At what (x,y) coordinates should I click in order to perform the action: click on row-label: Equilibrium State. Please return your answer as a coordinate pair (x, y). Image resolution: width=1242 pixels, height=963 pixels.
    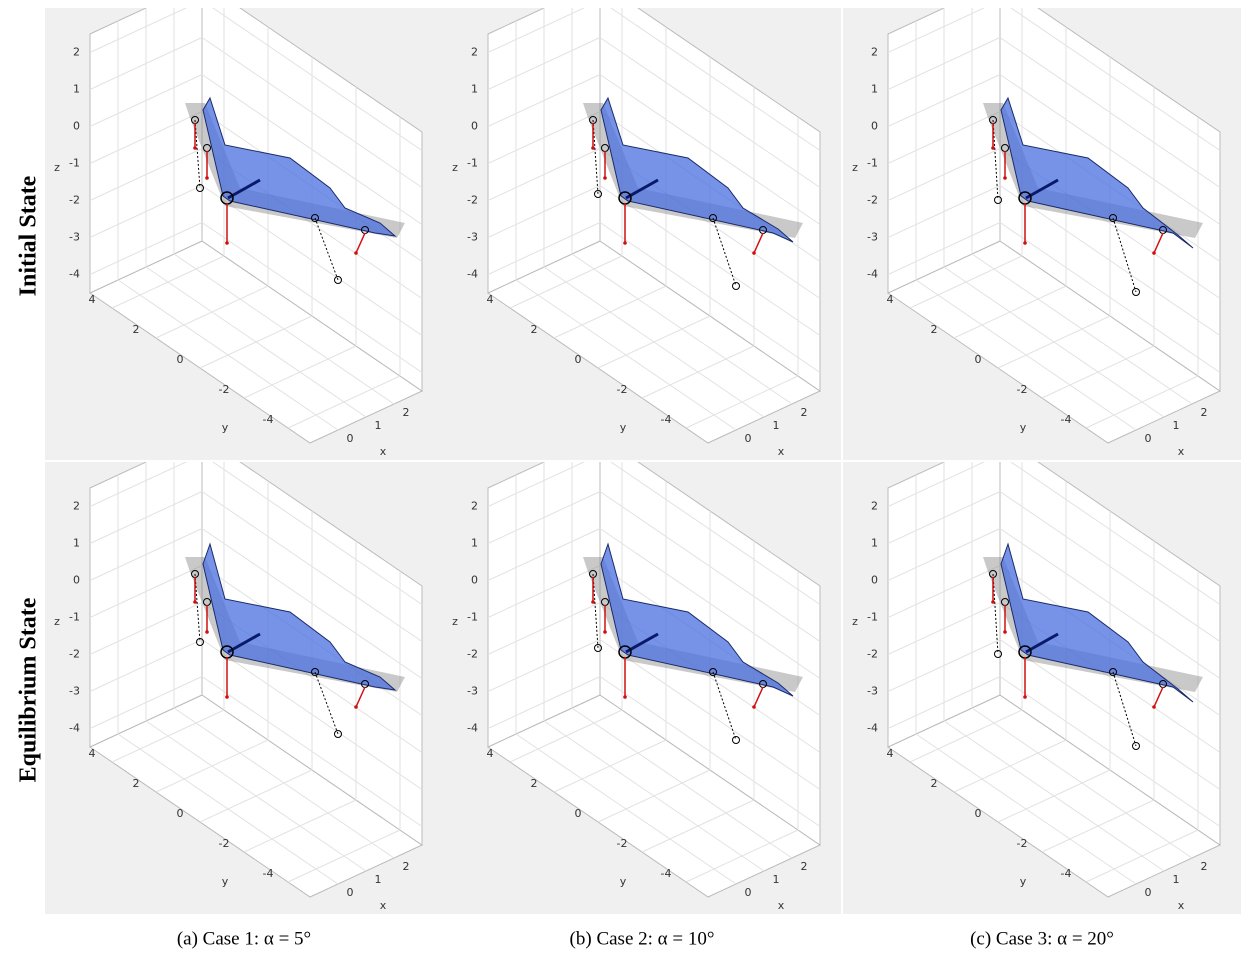
    Looking at the image, I should click on (29, 689).